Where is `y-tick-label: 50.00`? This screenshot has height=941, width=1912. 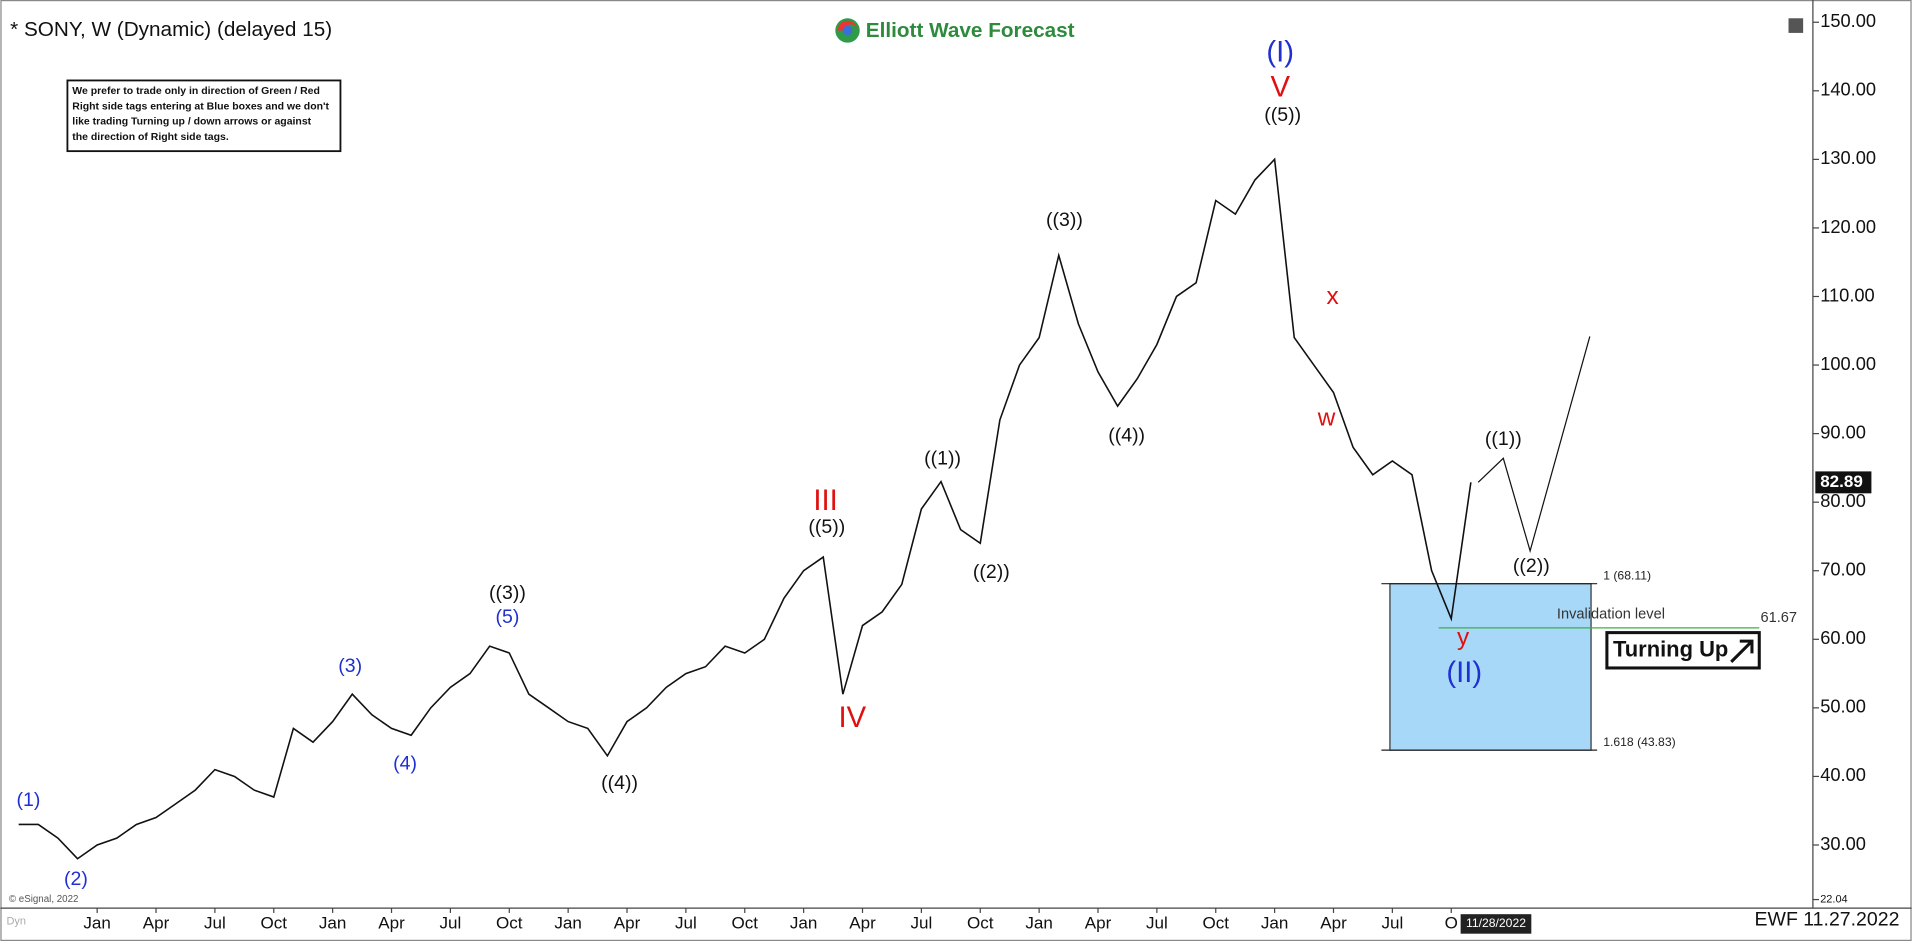 y-tick-label: 50.00 is located at coordinates (1843, 706).